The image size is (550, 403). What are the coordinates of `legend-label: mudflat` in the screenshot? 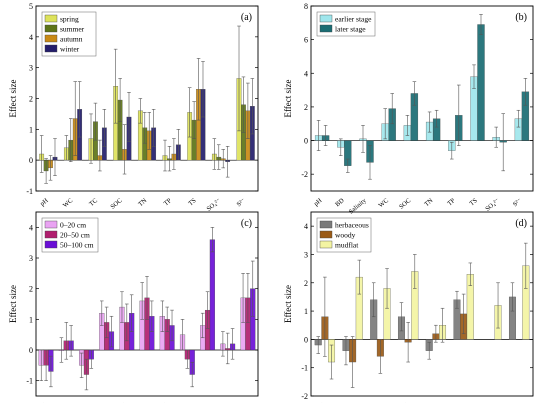 It's located at (347, 245).